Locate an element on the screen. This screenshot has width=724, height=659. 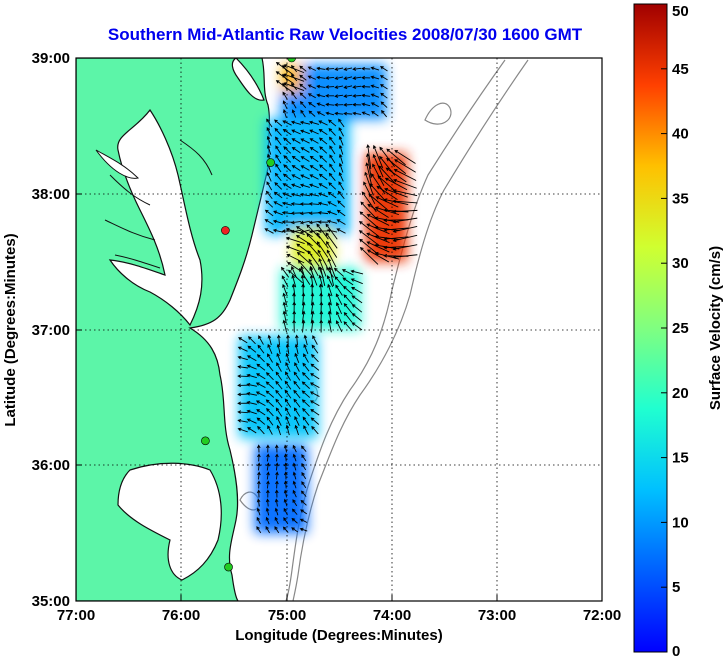
y-tick-label: 37:00 is located at coordinates (51, 330).